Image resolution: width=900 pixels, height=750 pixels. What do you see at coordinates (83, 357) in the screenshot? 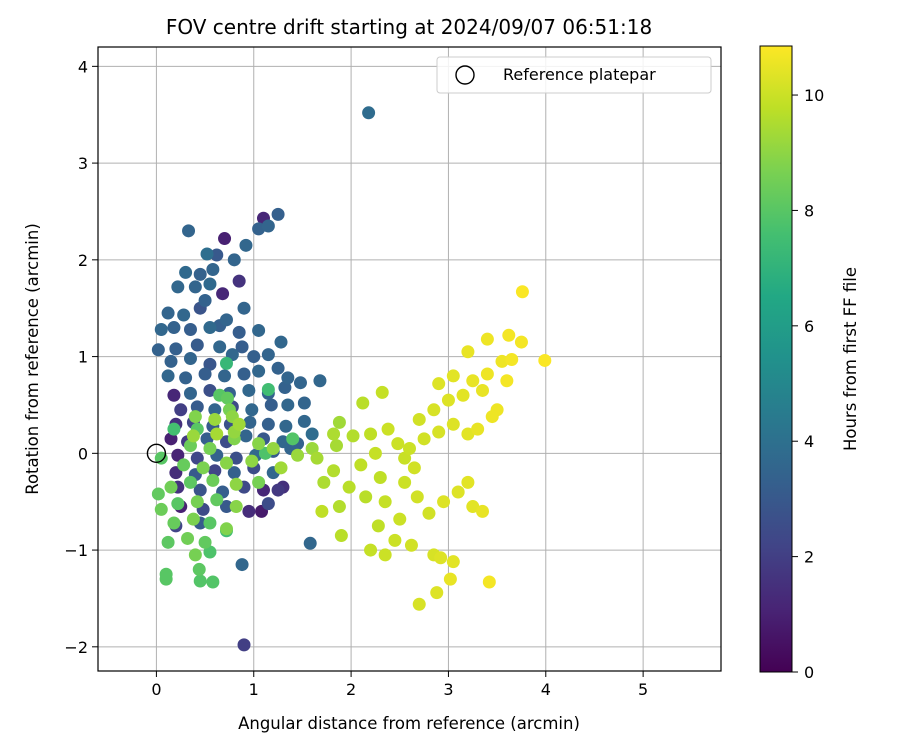
I see `y-tick-label: 1` at bounding box center [83, 357].